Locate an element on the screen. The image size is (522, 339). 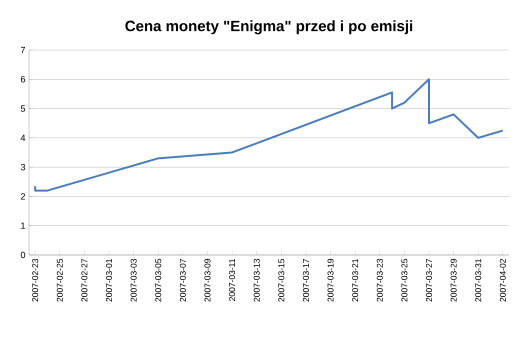
x-tick-label: 2007-03-25 is located at coordinates (404, 280).